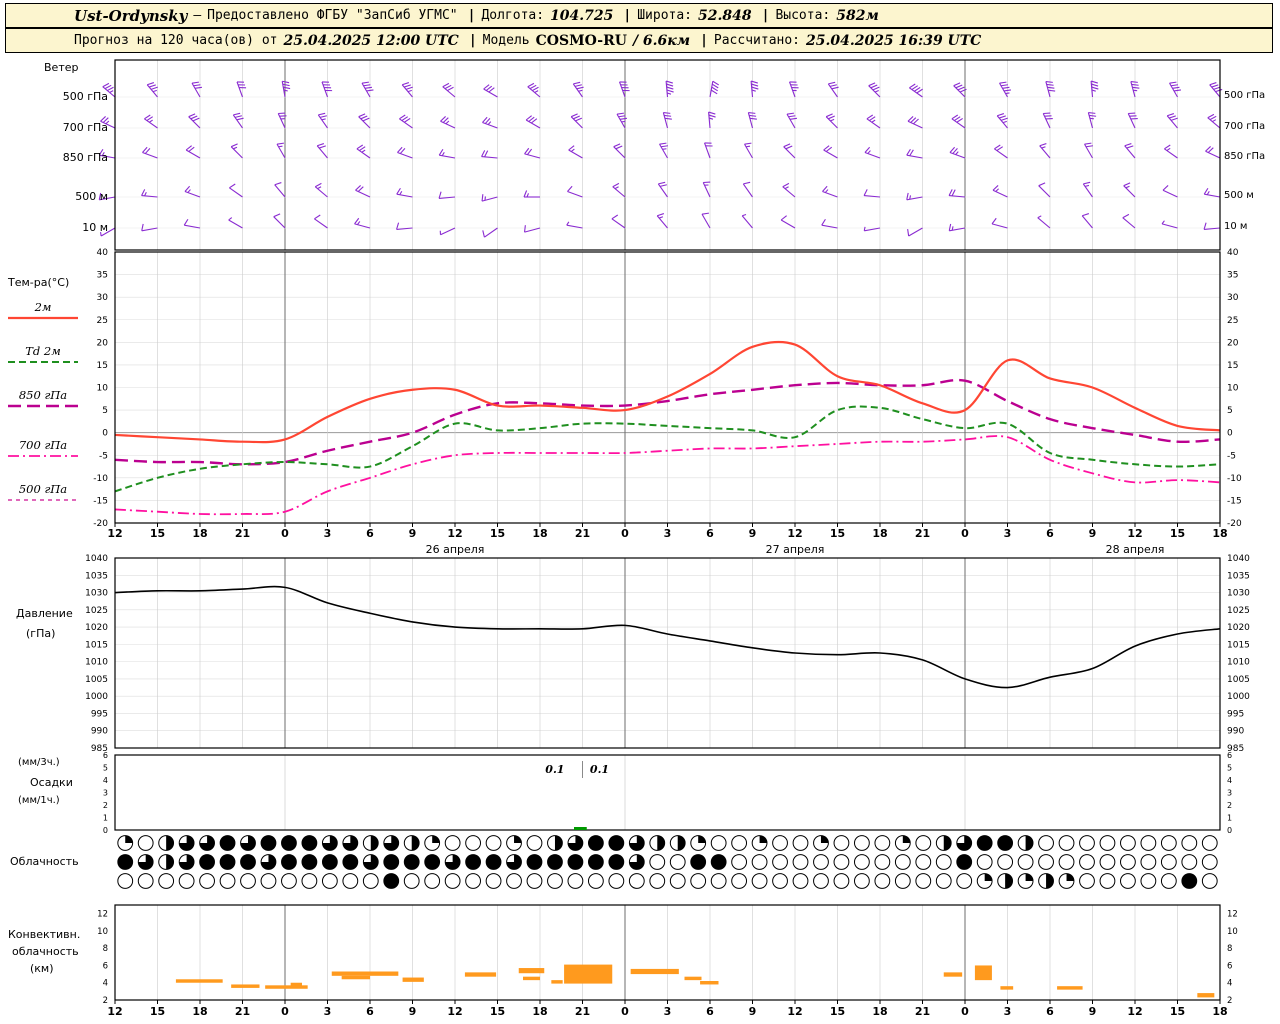 Image resolution: width=1280 pixels, height=1024 pixels. Describe the element at coordinates (45, 951) in the screenshot. I see `convective-label-2: облачность` at that location.